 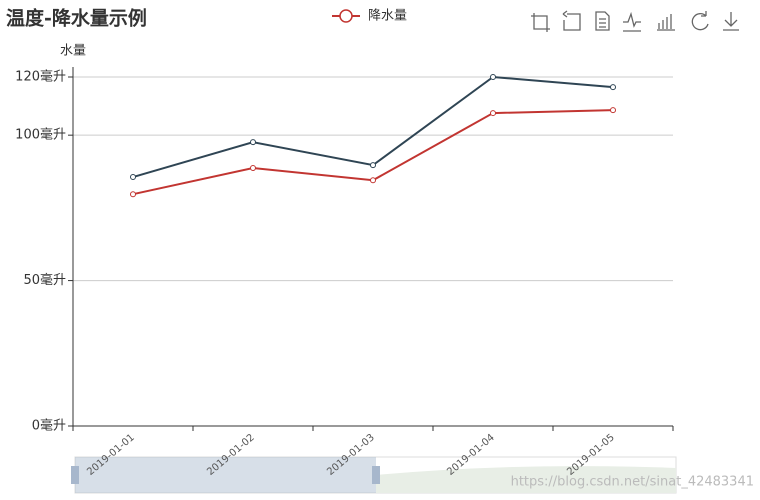 What do you see at coordinates (40, 77) in the screenshot?
I see `y-tick-label: 120毫升` at bounding box center [40, 77].